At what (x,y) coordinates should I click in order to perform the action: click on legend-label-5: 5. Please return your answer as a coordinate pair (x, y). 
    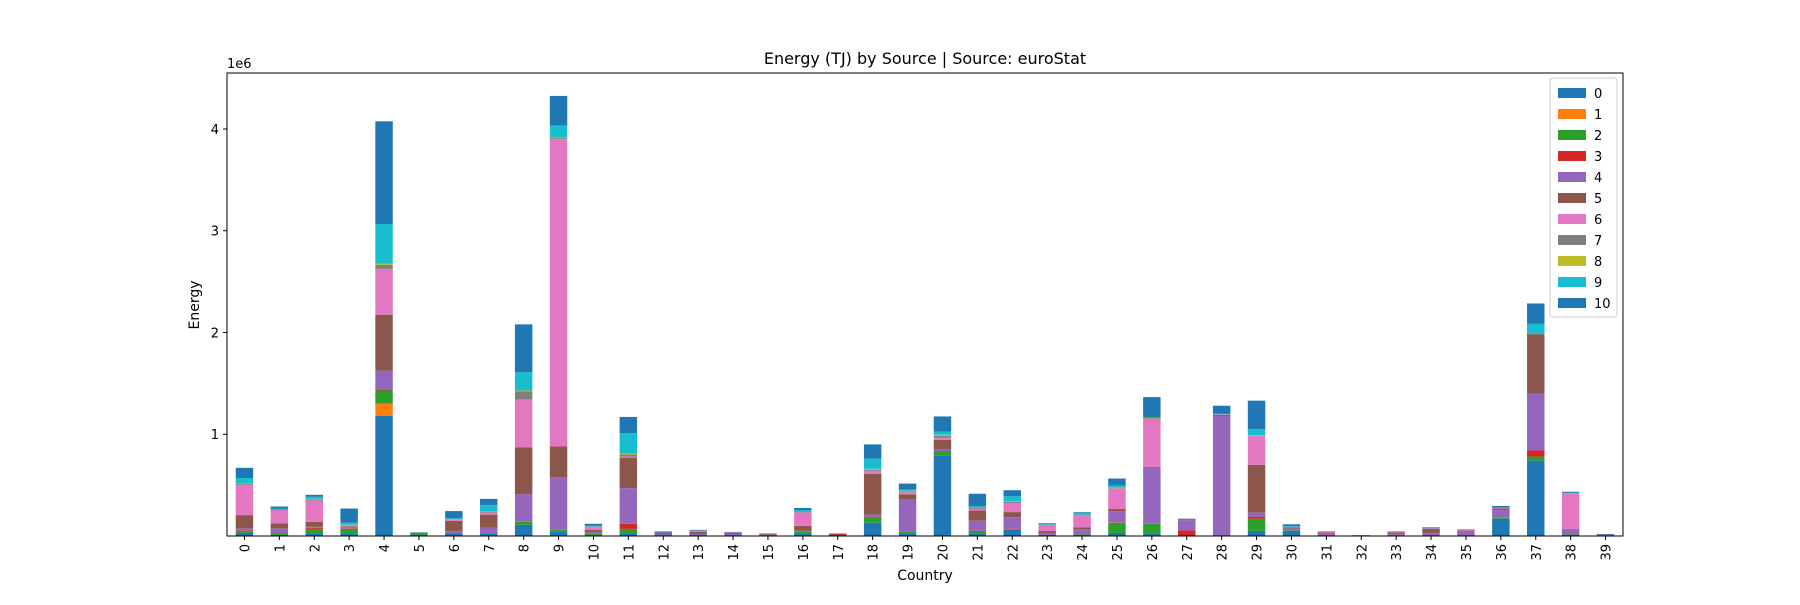
    Looking at the image, I should click on (1598, 199).